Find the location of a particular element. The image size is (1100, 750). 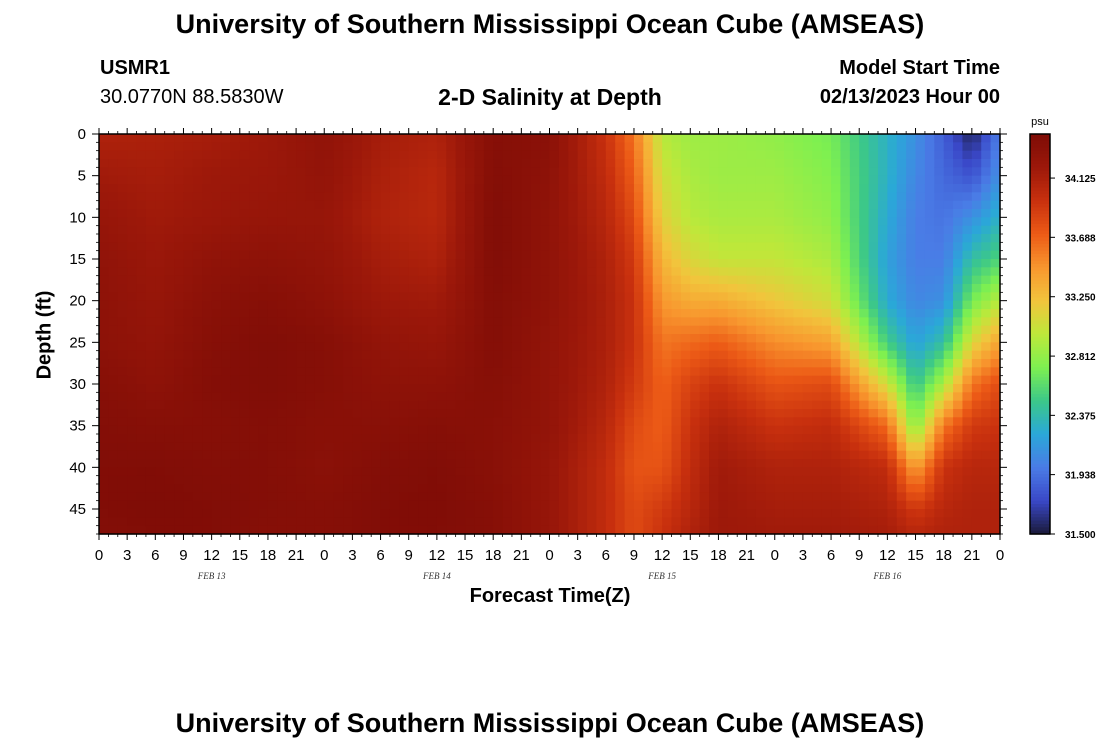

x-tick-label: 3 is located at coordinates (803, 555).